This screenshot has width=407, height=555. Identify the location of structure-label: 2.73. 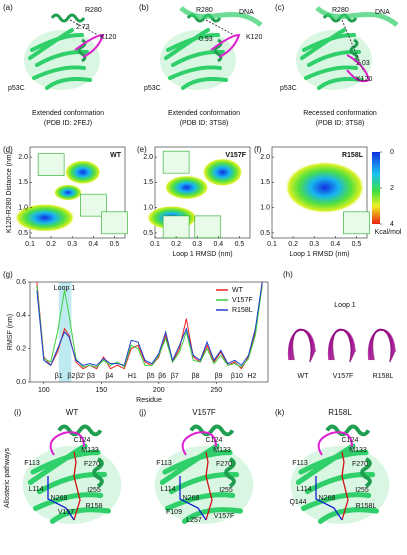
(83, 27).